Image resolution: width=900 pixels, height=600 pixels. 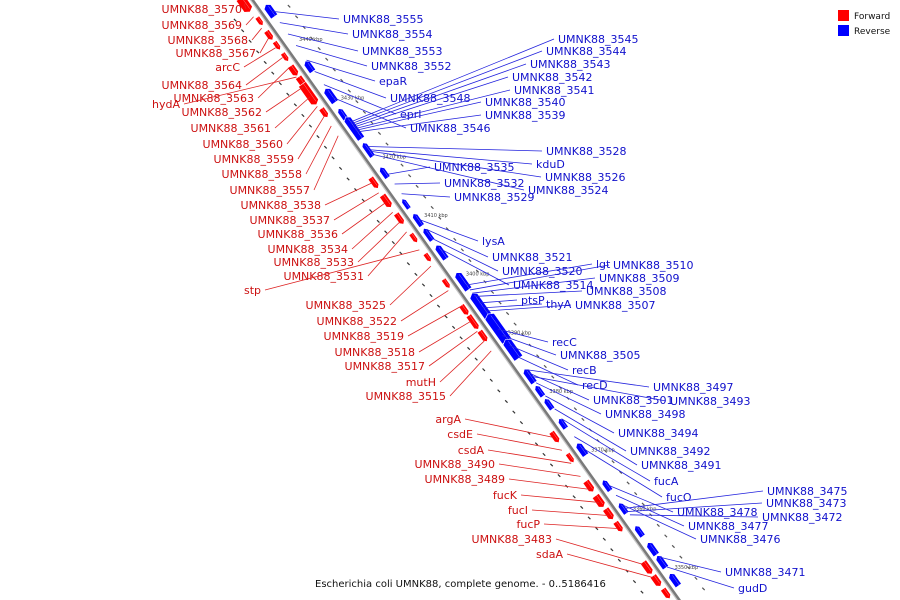 What do you see at coordinates (496, 151) in the screenshot?
I see `reverse-gene-label: UMNK88_3528` at bounding box center [496, 151].